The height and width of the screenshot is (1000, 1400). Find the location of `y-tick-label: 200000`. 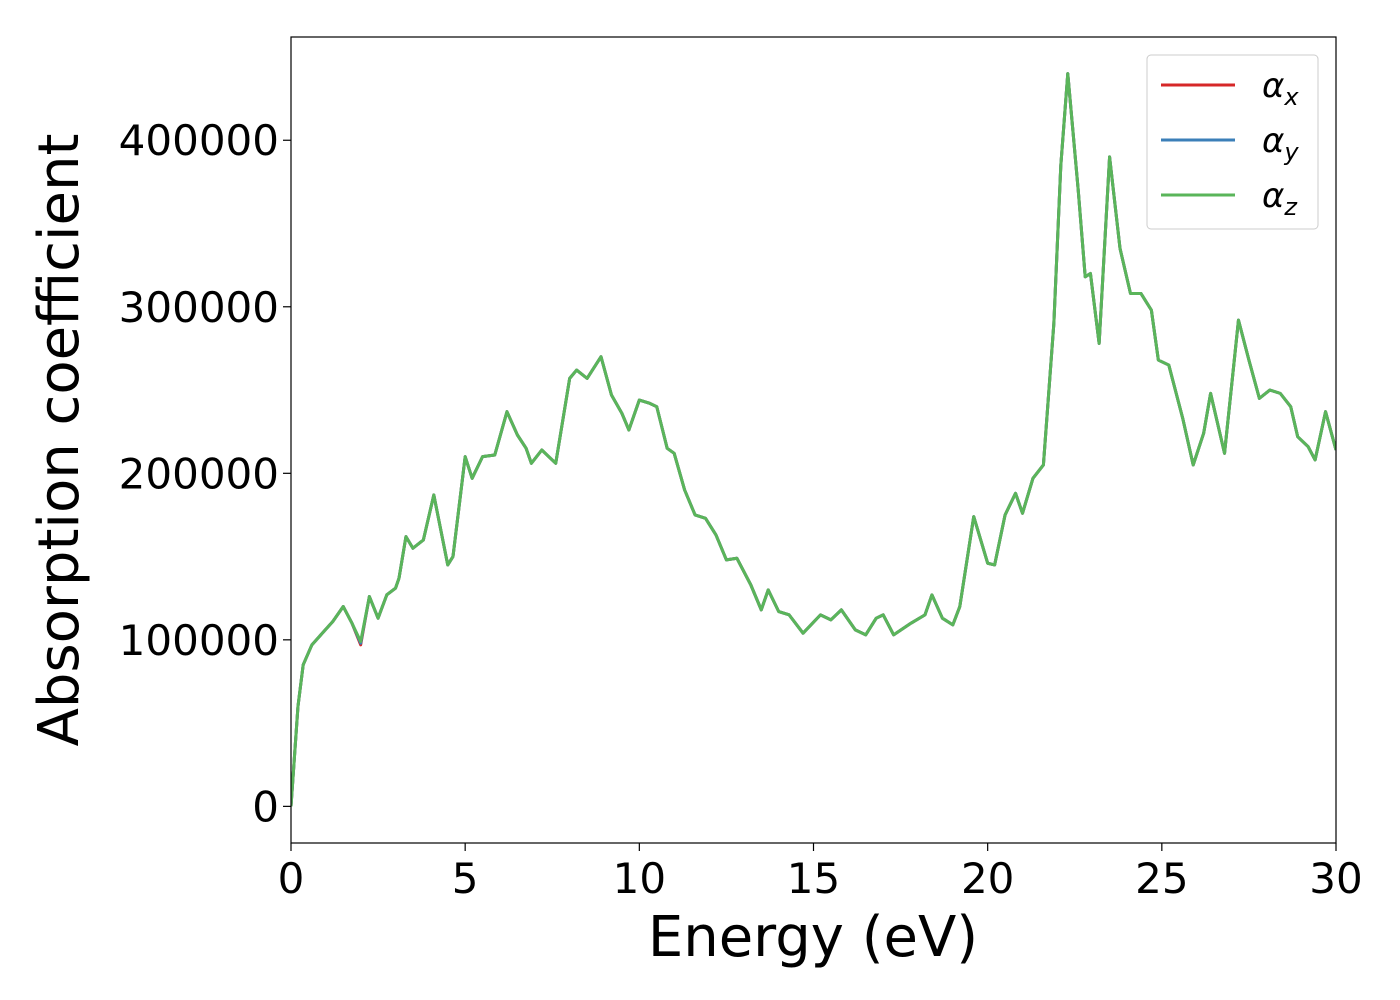

y-tick-label: 200000 is located at coordinates (199, 473).